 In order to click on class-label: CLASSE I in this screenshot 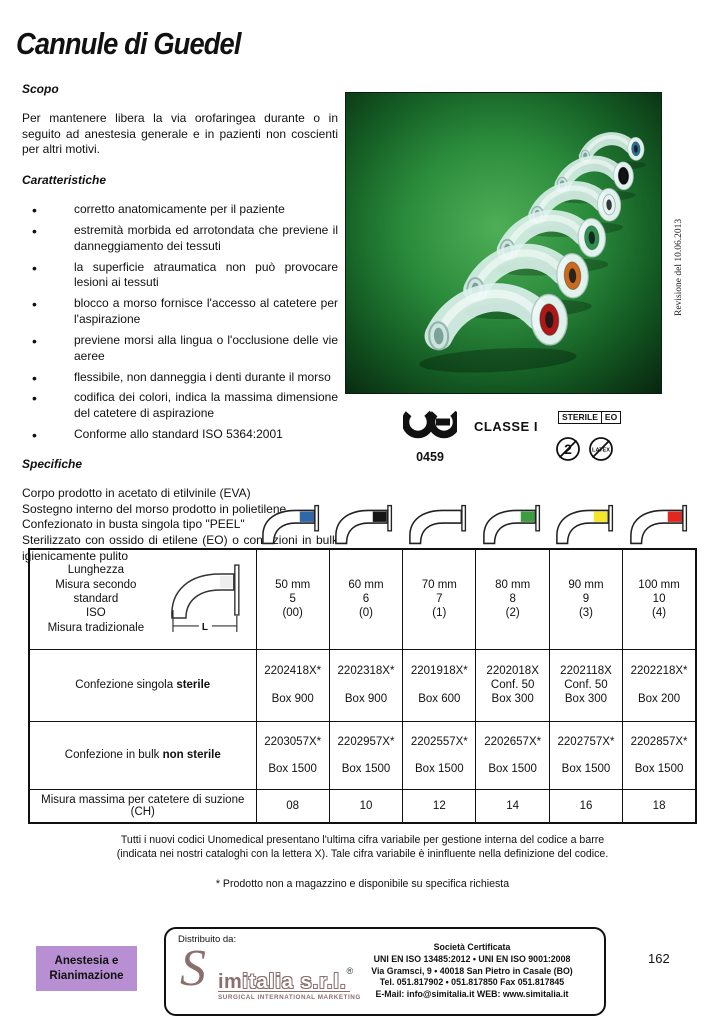, I will do `click(506, 426)`.